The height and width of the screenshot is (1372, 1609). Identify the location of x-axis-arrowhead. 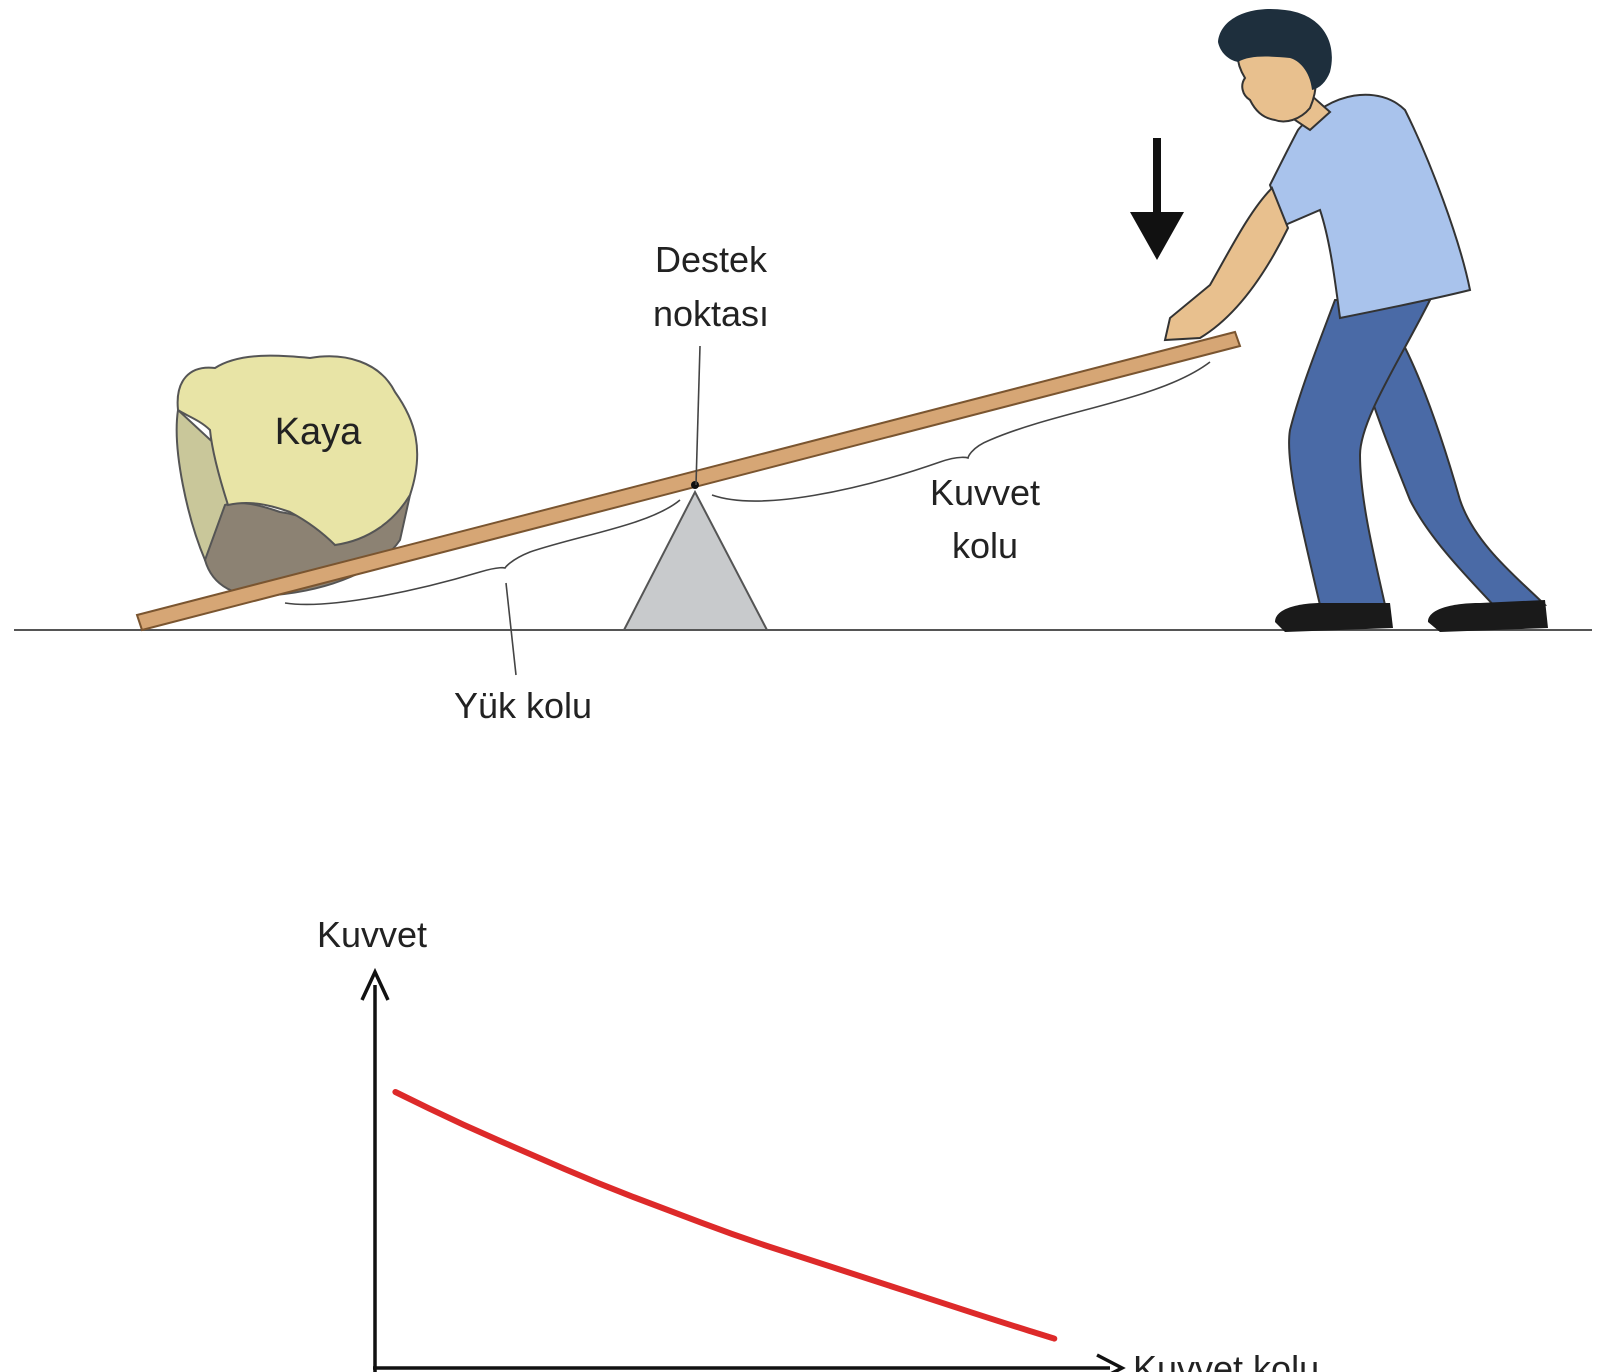
(1111, 1362).